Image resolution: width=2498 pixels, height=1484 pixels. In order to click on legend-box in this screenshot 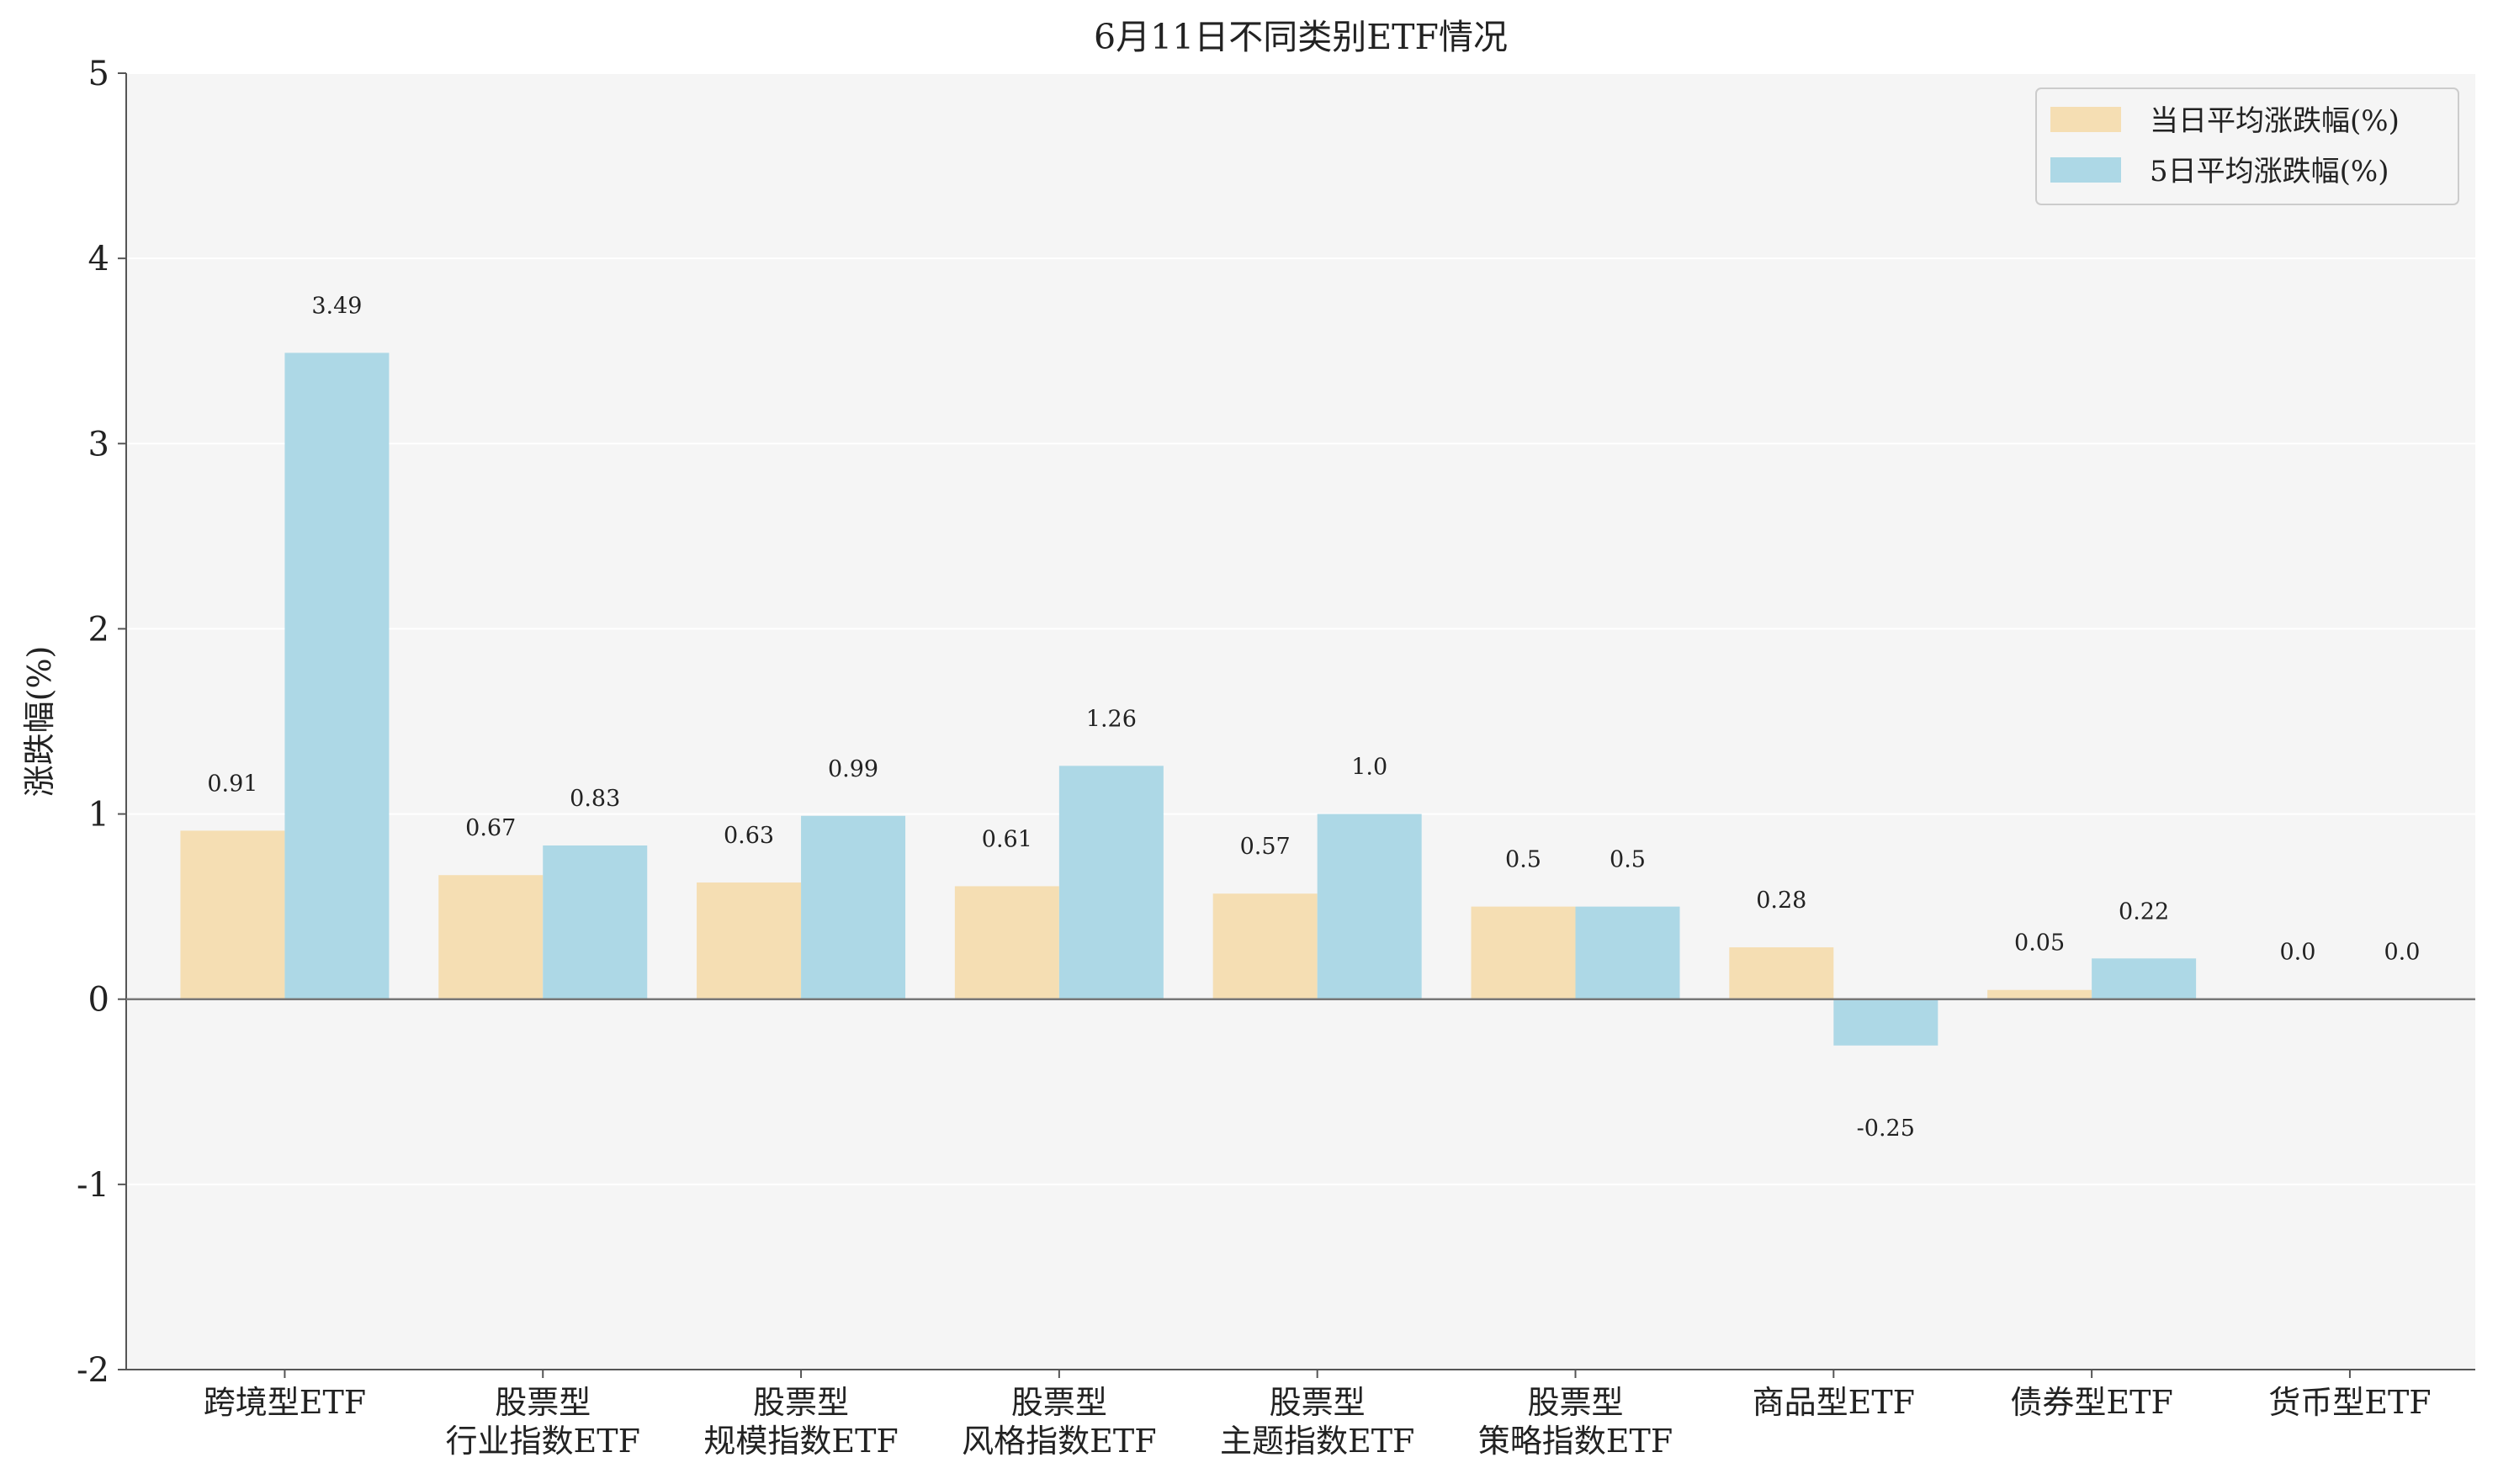, I will do `click(2247, 146)`.